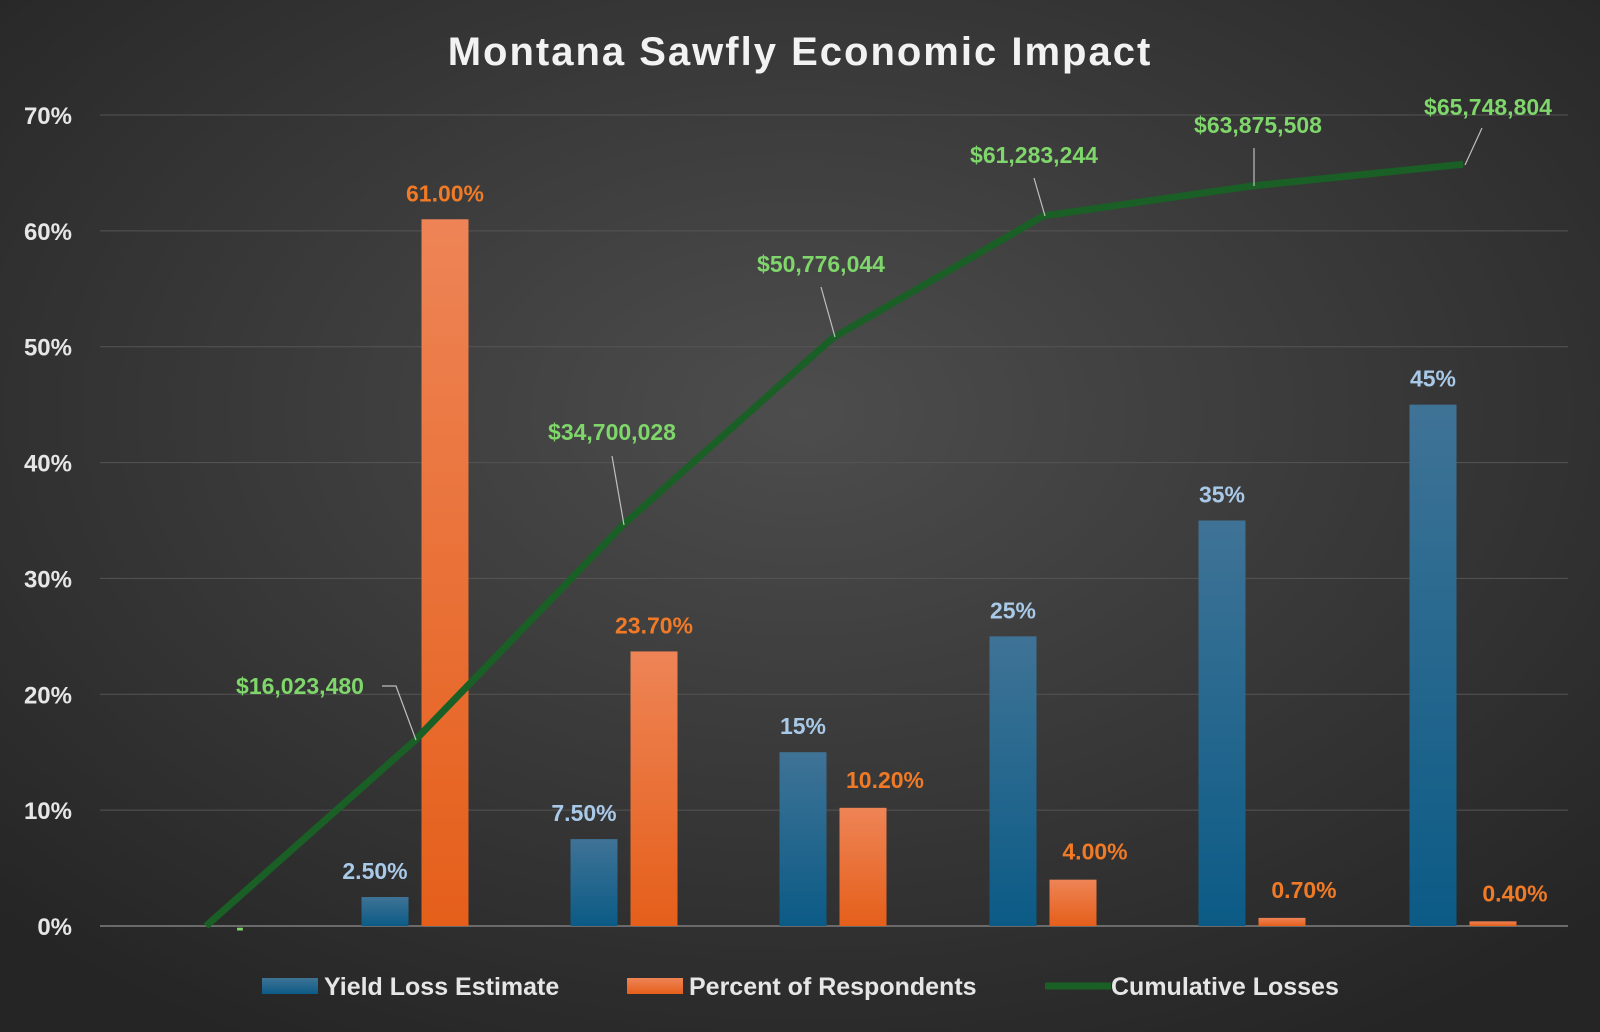 Image resolution: width=1600 pixels, height=1032 pixels. Describe the element at coordinates (1034, 155) in the screenshot. I see `cumulative-losses-label: $61,283,244` at that location.